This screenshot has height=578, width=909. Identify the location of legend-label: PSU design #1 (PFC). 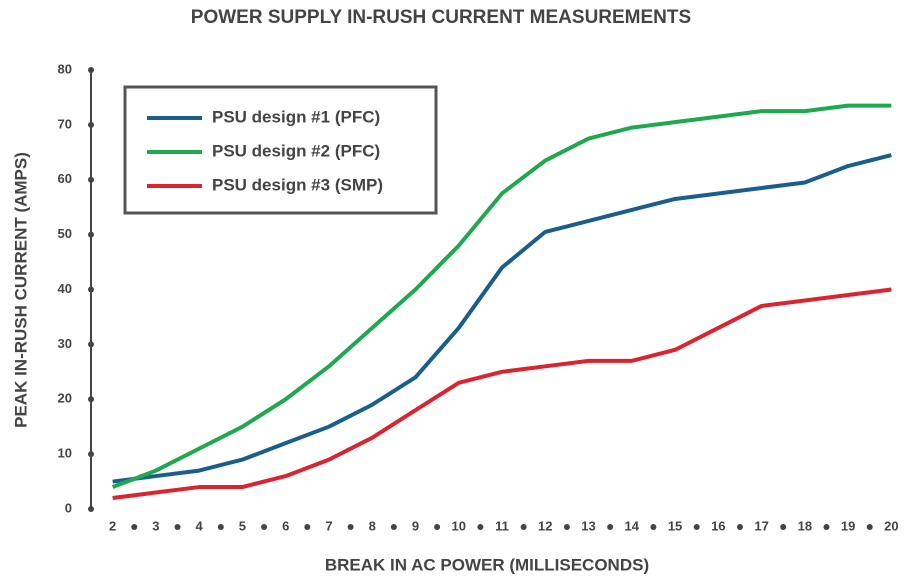
(296, 116).